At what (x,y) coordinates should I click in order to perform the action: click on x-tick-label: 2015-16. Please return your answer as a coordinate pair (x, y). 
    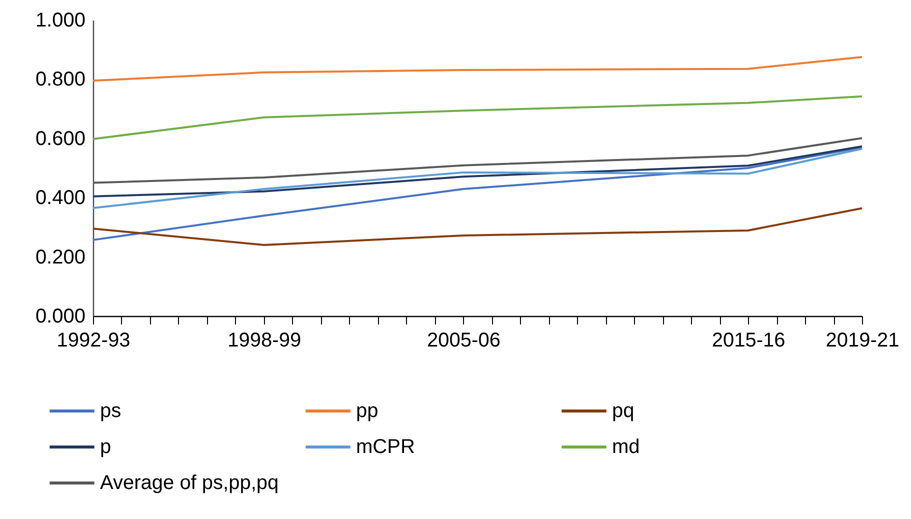
    Looking at the image, I should click on (749, 341).